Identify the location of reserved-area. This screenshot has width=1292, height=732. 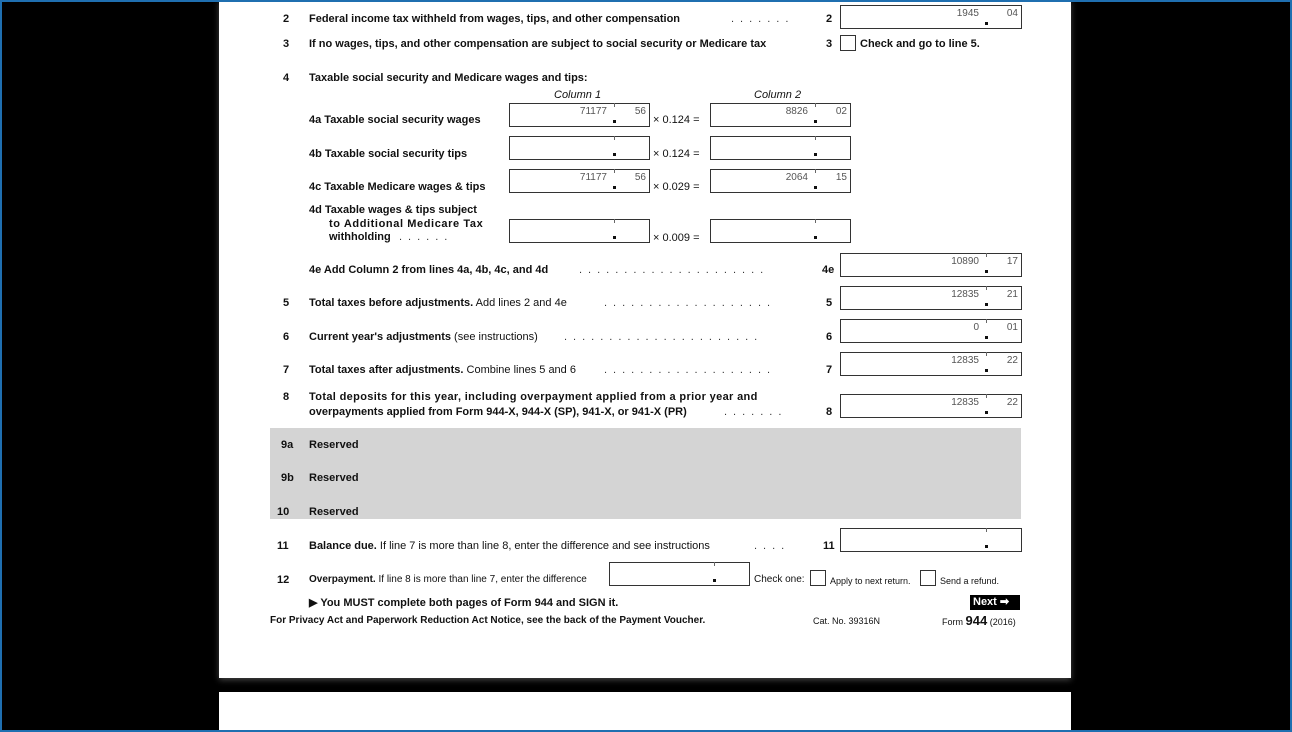
(645, 473).